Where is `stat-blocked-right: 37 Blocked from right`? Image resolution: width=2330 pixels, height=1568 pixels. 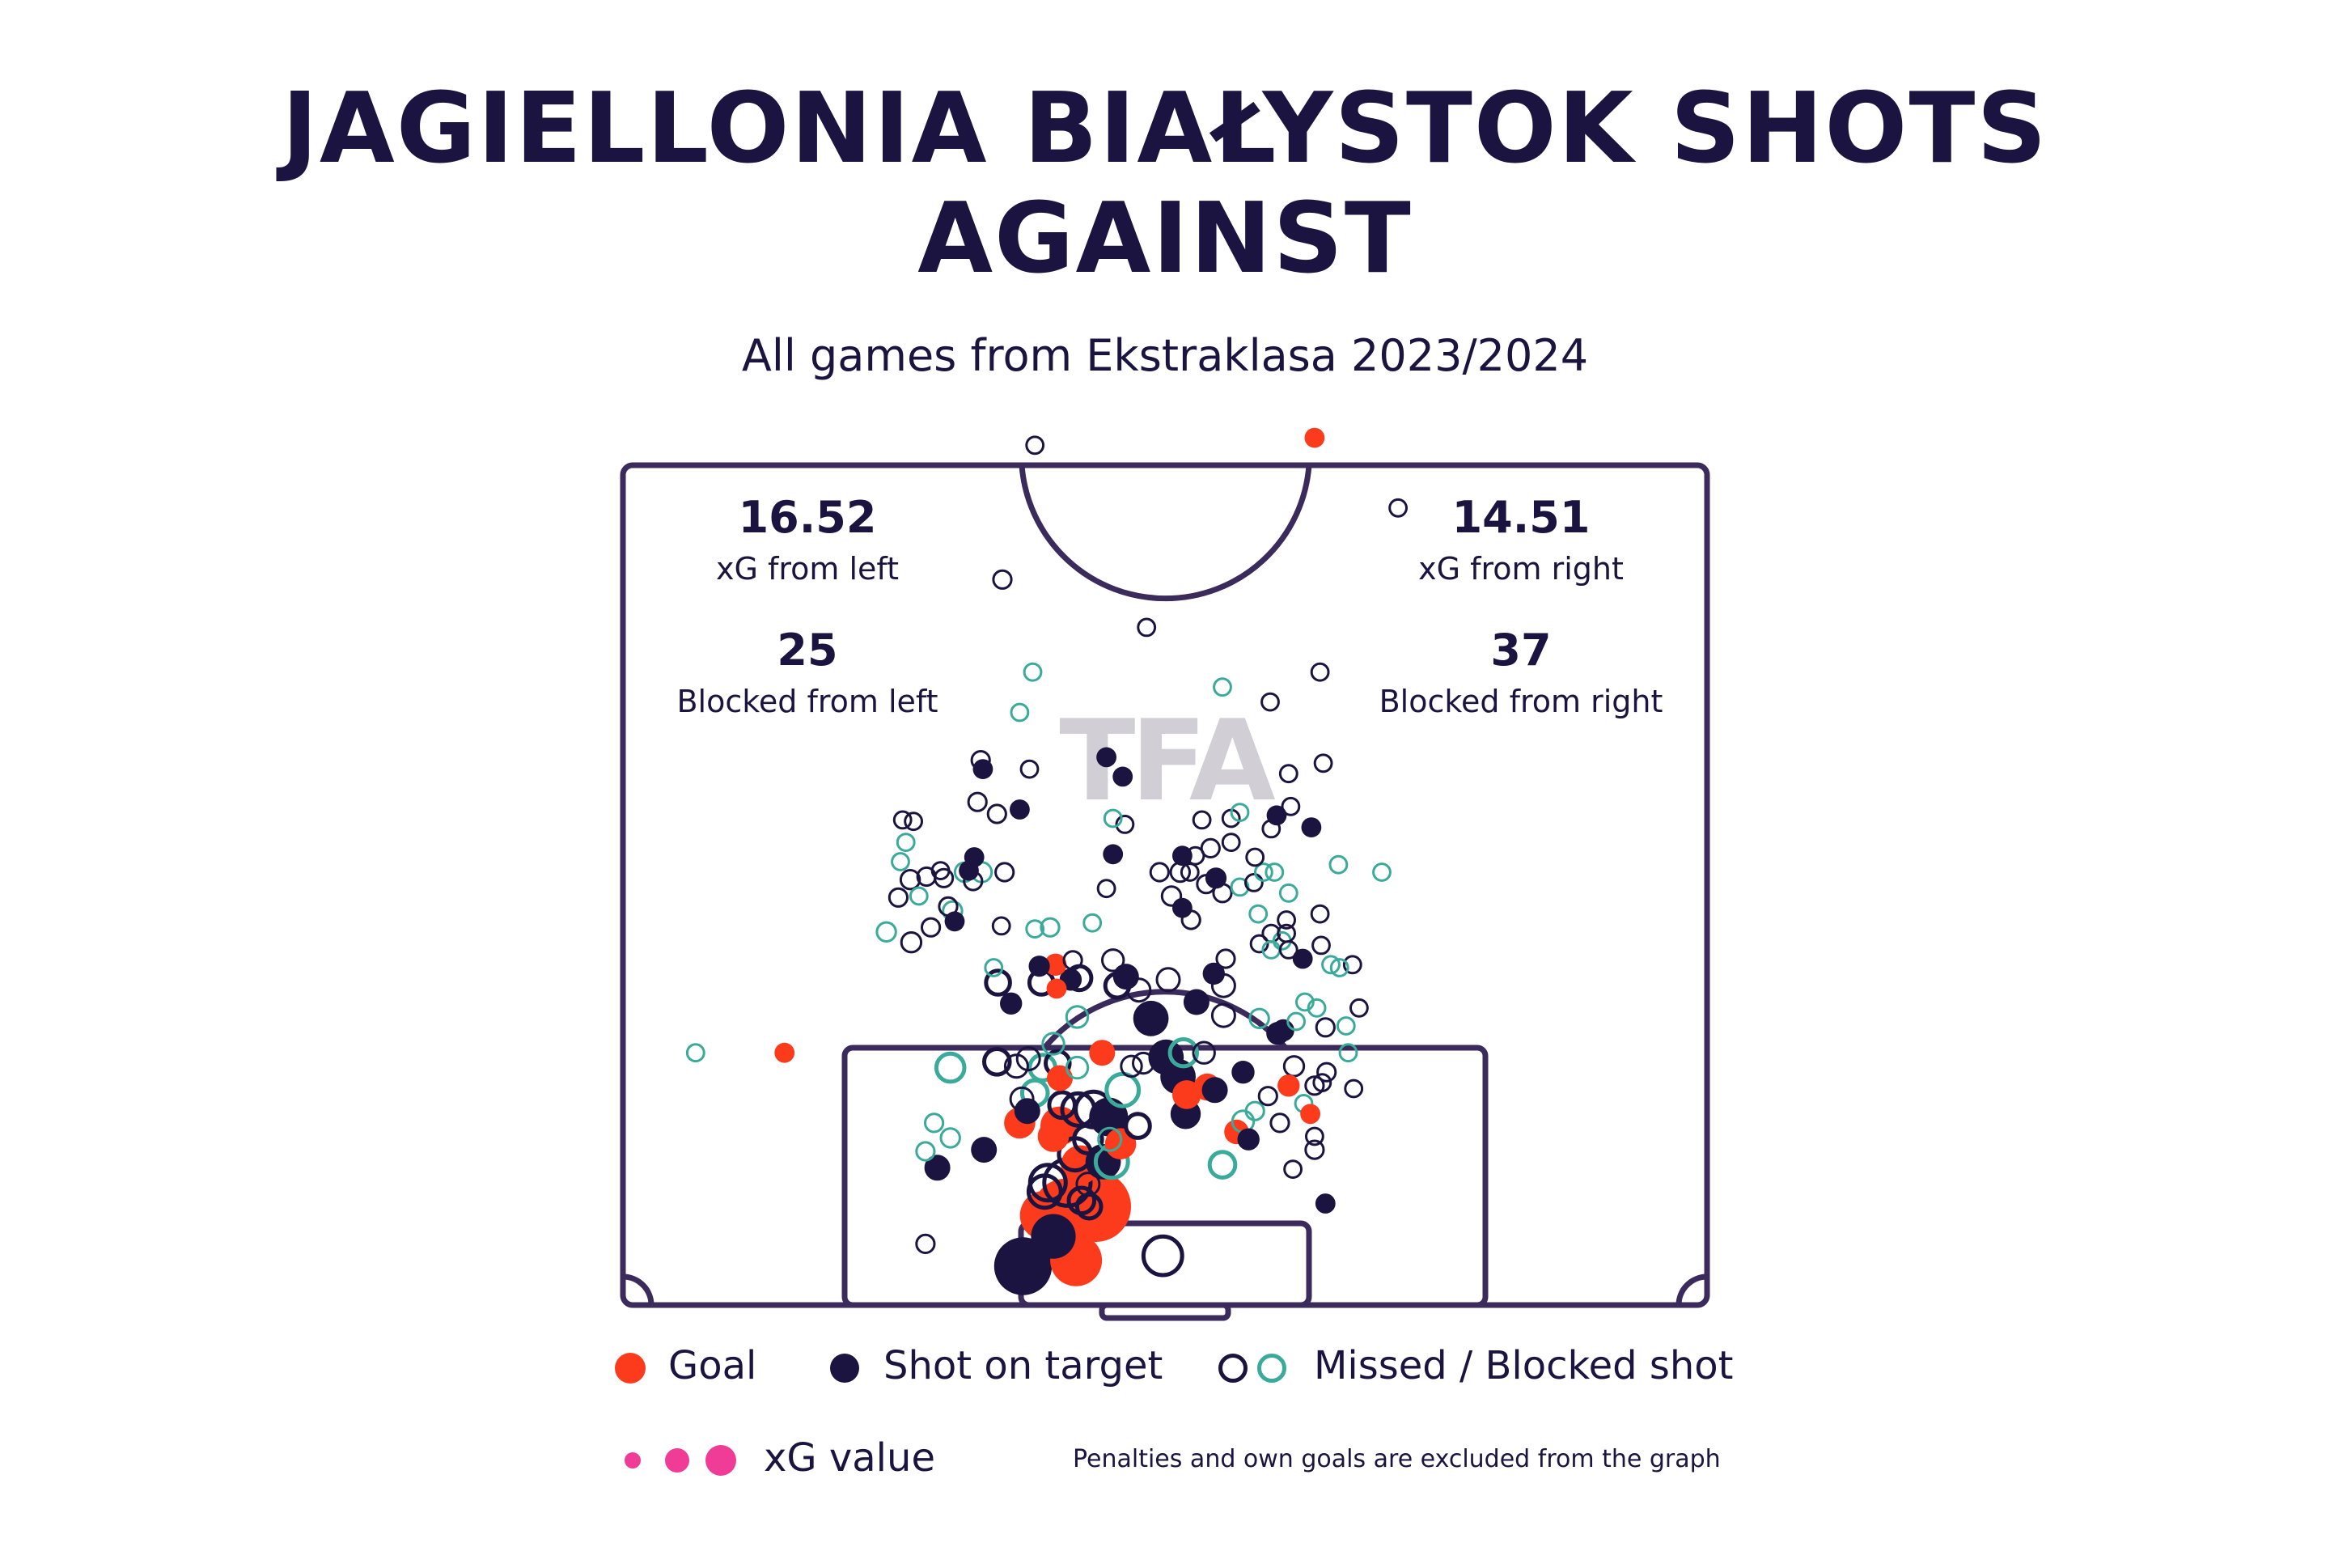
stat-blocked-right: 37 Blocked from right is located at coordinates (1521, 672).